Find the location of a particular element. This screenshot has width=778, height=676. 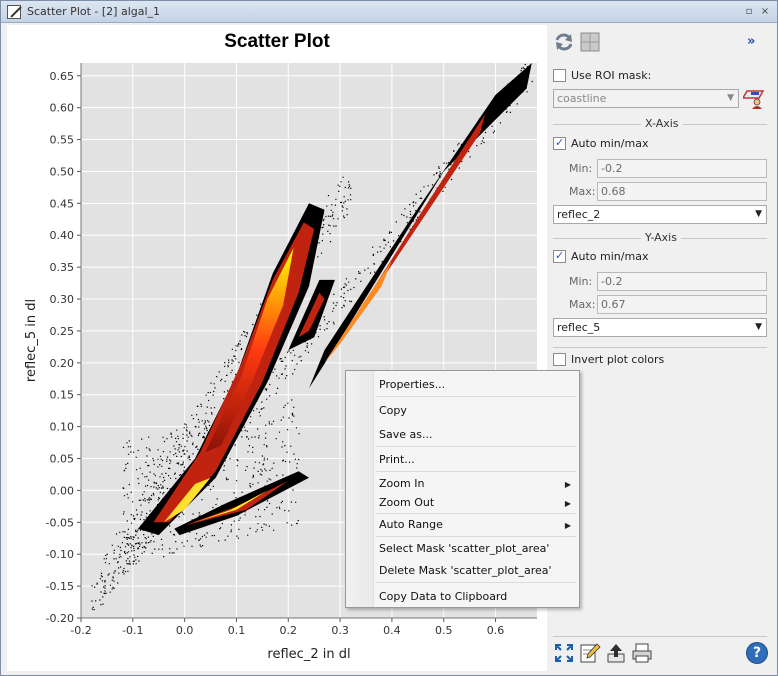

more-options-button: » is located at coordinates (751, 41).